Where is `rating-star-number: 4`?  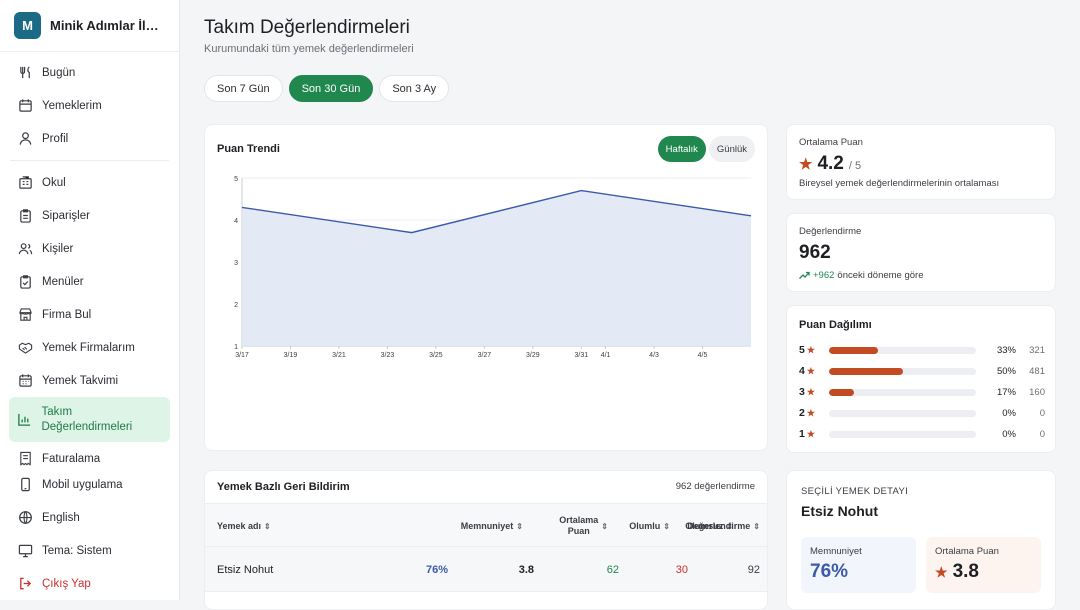 rating-star-number: 4 is located at coordinates (802, 371).